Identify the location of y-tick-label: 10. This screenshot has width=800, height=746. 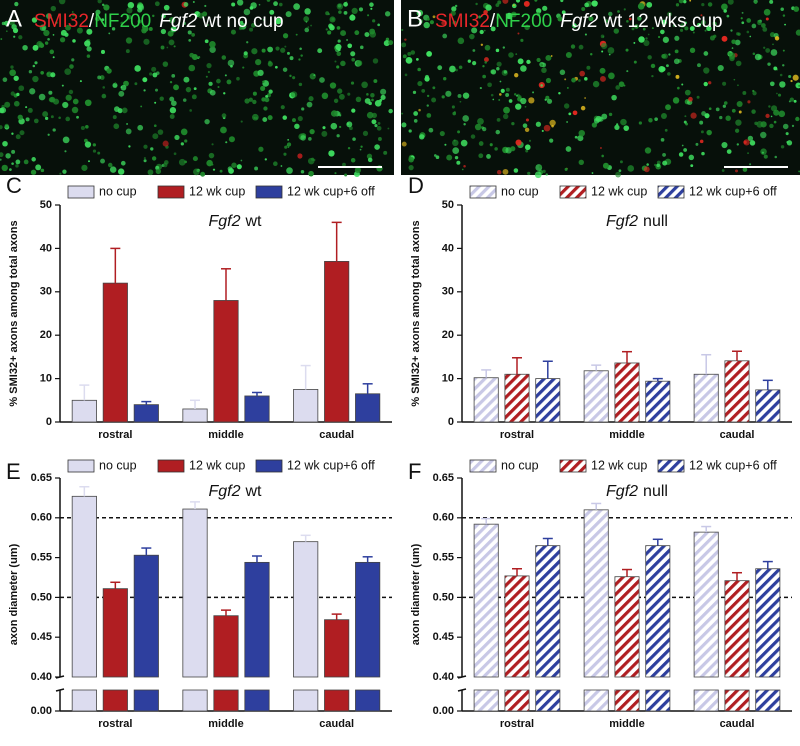
(448, 379).